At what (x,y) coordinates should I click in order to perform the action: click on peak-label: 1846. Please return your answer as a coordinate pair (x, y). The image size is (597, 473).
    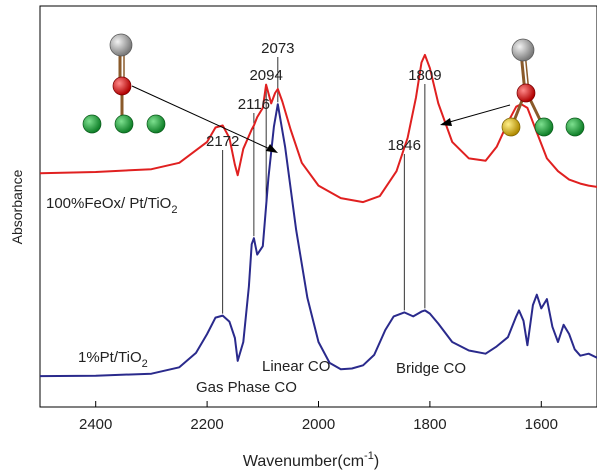
    Looking at the image, I should click on (404, 145).